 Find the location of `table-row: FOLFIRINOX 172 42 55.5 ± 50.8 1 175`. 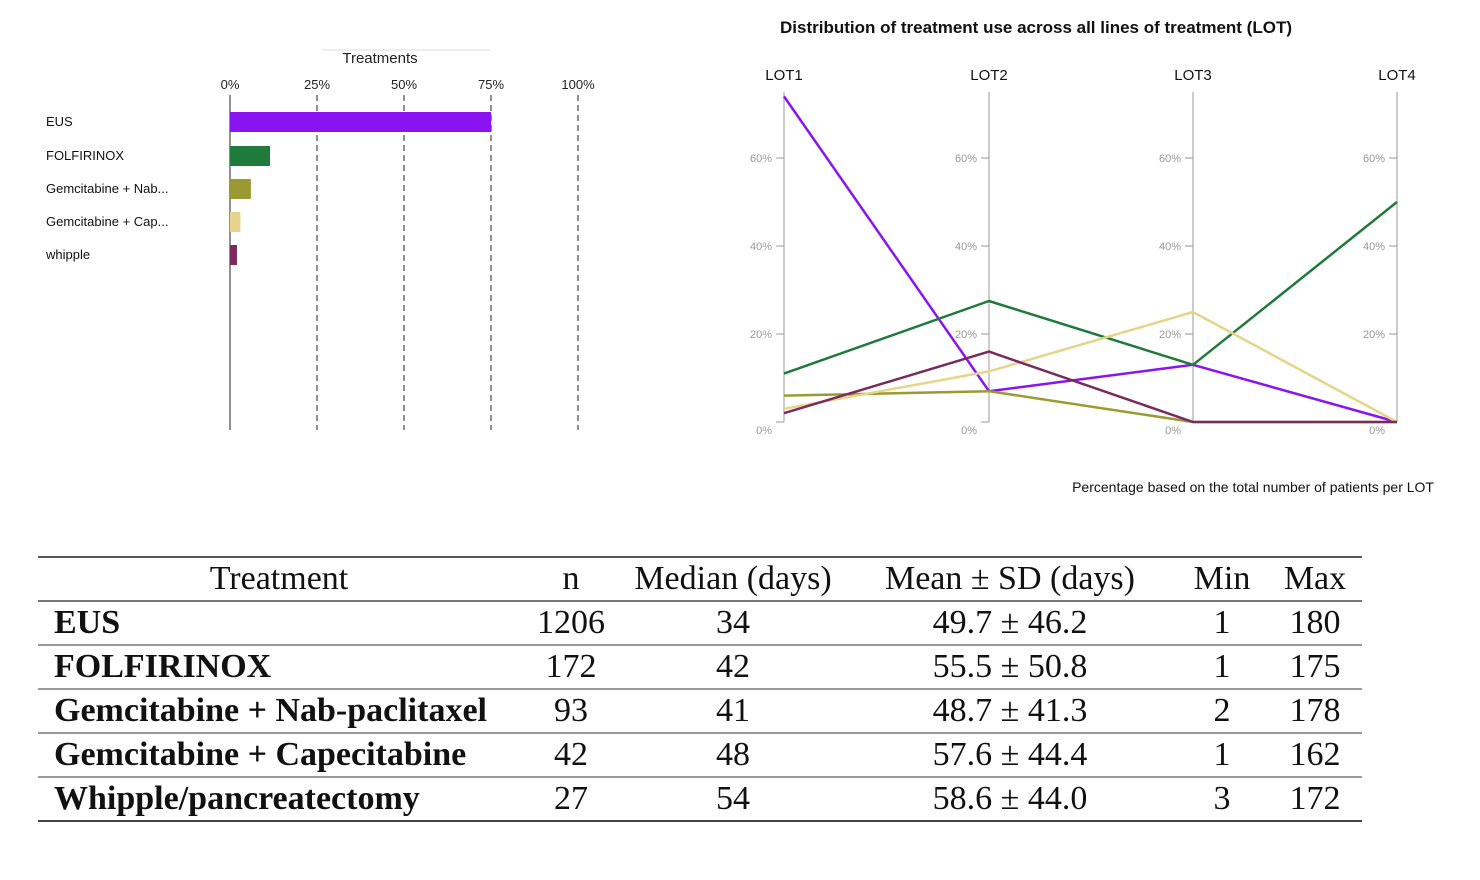

table-row: FOLFIRINOX 172 42 55.5 ± 50.8 1 175 is located at coordinates (700, 667).